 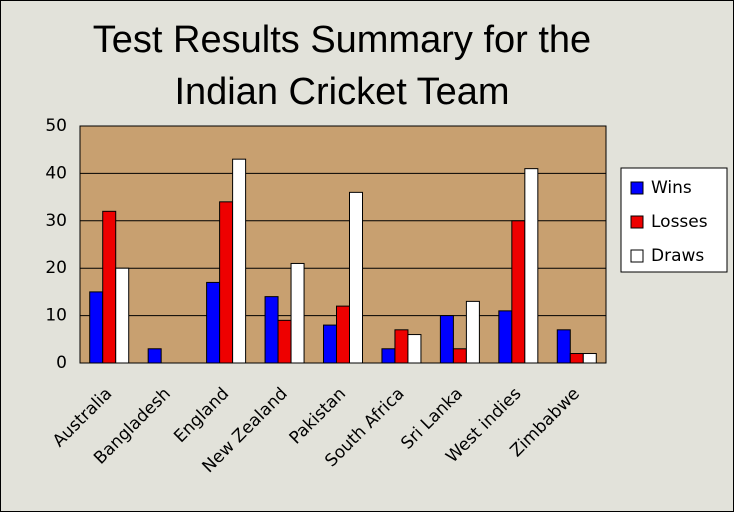 I want to click on legend-label: Losses, so click(x=679, y=222).